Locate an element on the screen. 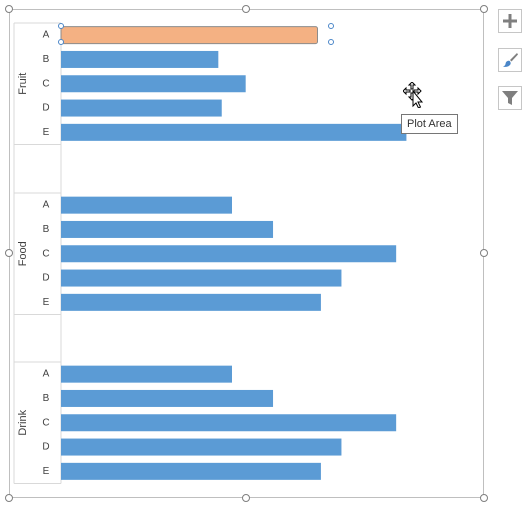 This screenshot has width=527, height=507. group-label-fruit: Fruit is located at coordinates (23, 84).